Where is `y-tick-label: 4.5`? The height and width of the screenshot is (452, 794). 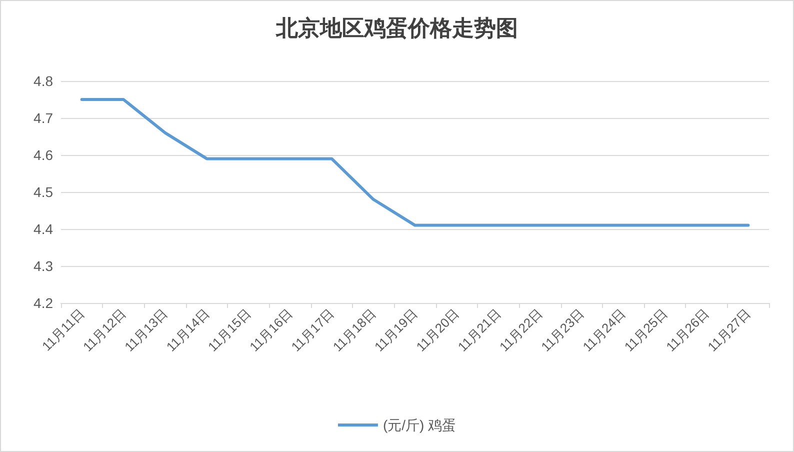 y-tick-label: 4.5 is located at coordinates (44, 192).